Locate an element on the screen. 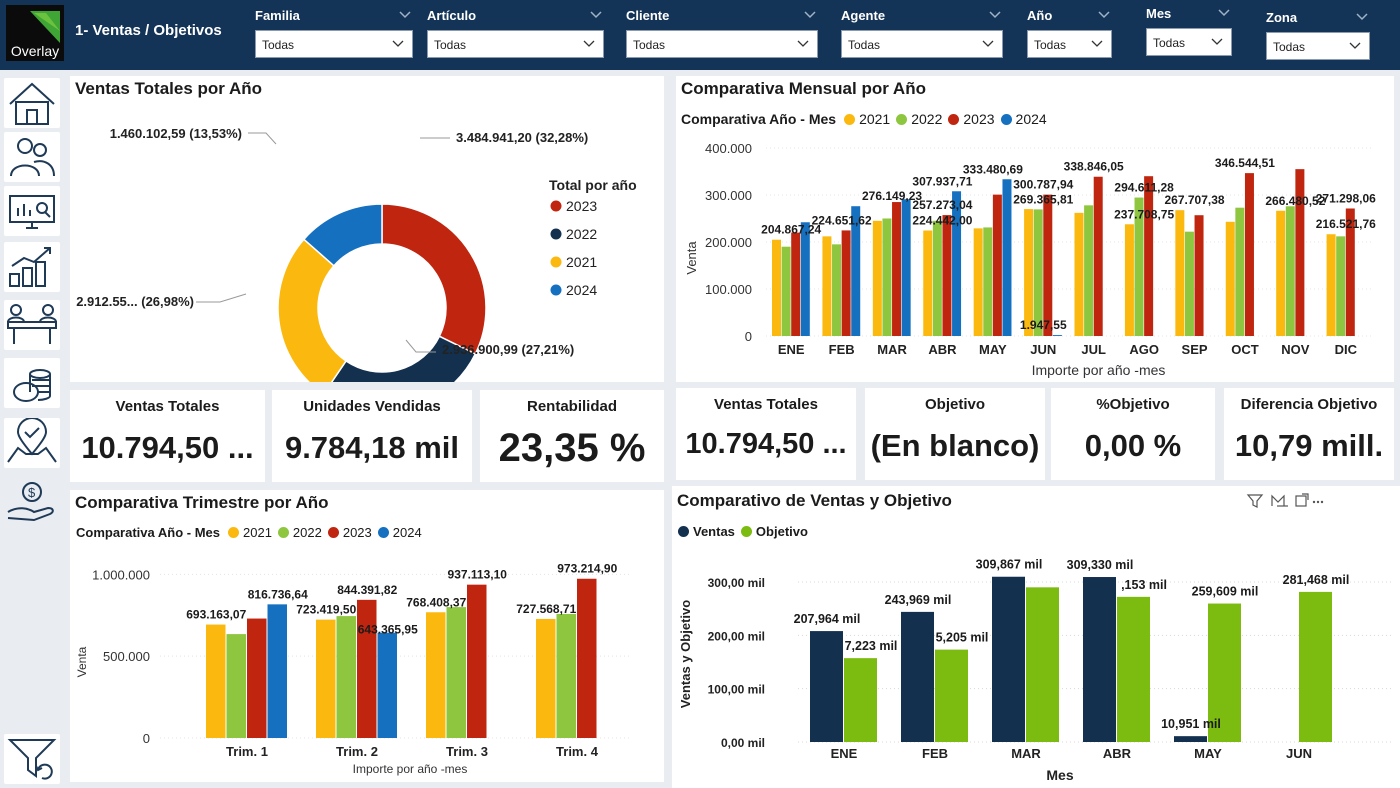 This screenshot has width=1400, height=788. bar-2023-q3 is located at coordinates (477, 661).